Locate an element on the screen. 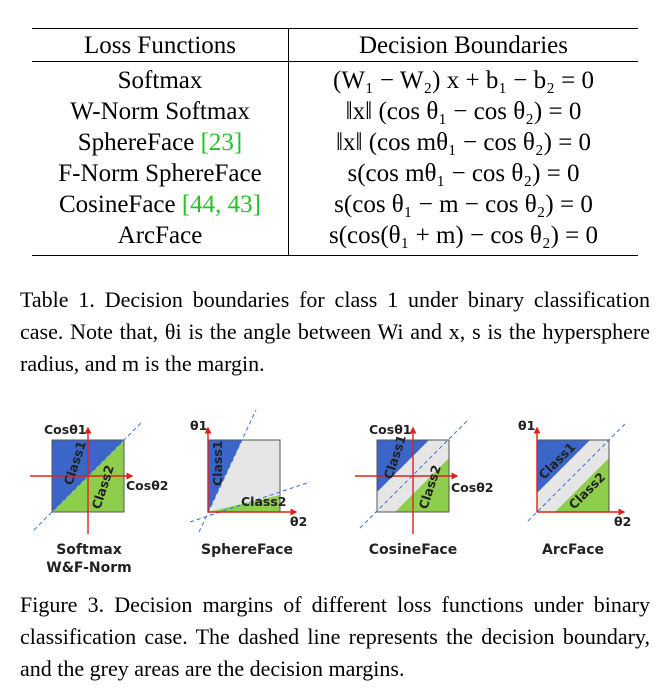 The width and height of the screenshot is (669, 694). boundary-cell: s(cos(θ₁ + m) − cos θ₂) = 0 is located at coordinates (463, 235).